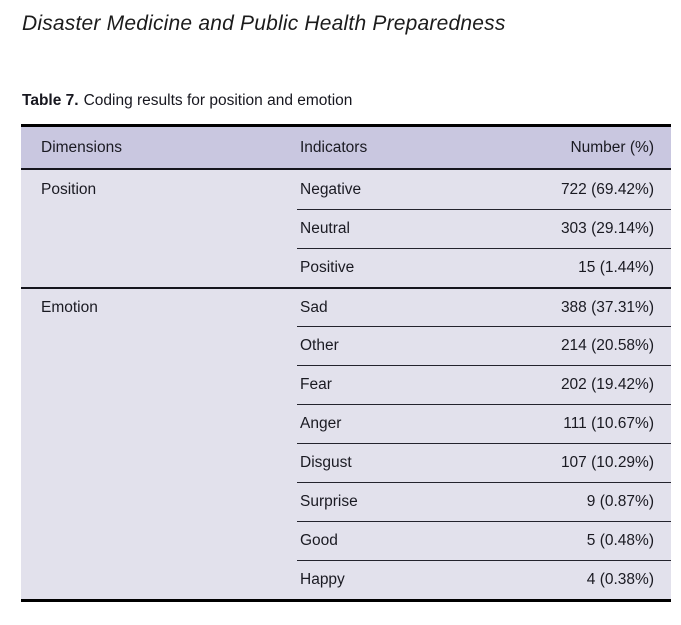  I want to click on number-cell: 107 (10.29%), so click(607, 462).